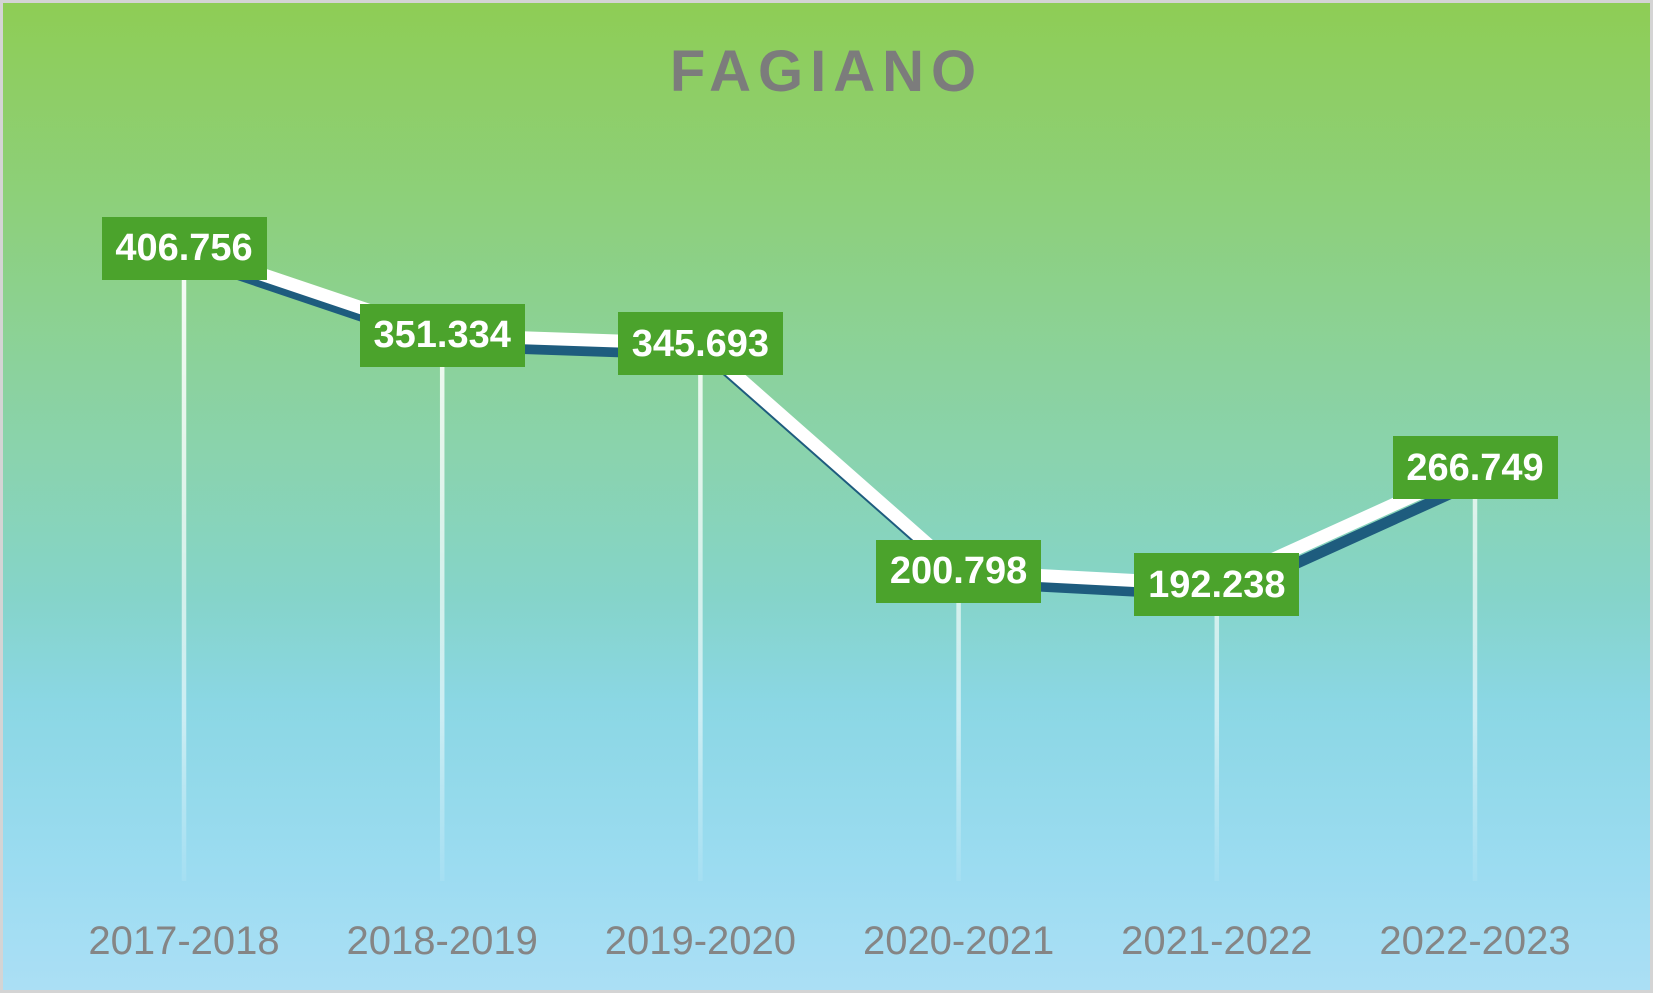  I want to click on chart-title: FAGIANO, so click(826, 71).